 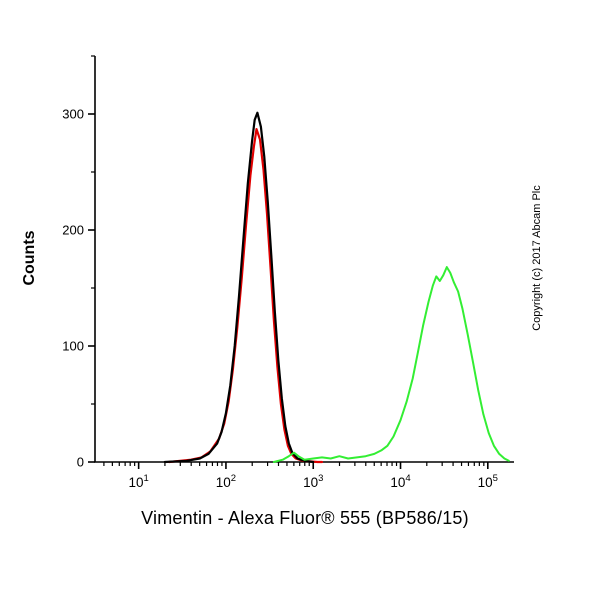 I want to click on x-tick-label: 10¹, so click(x=138, y=481).